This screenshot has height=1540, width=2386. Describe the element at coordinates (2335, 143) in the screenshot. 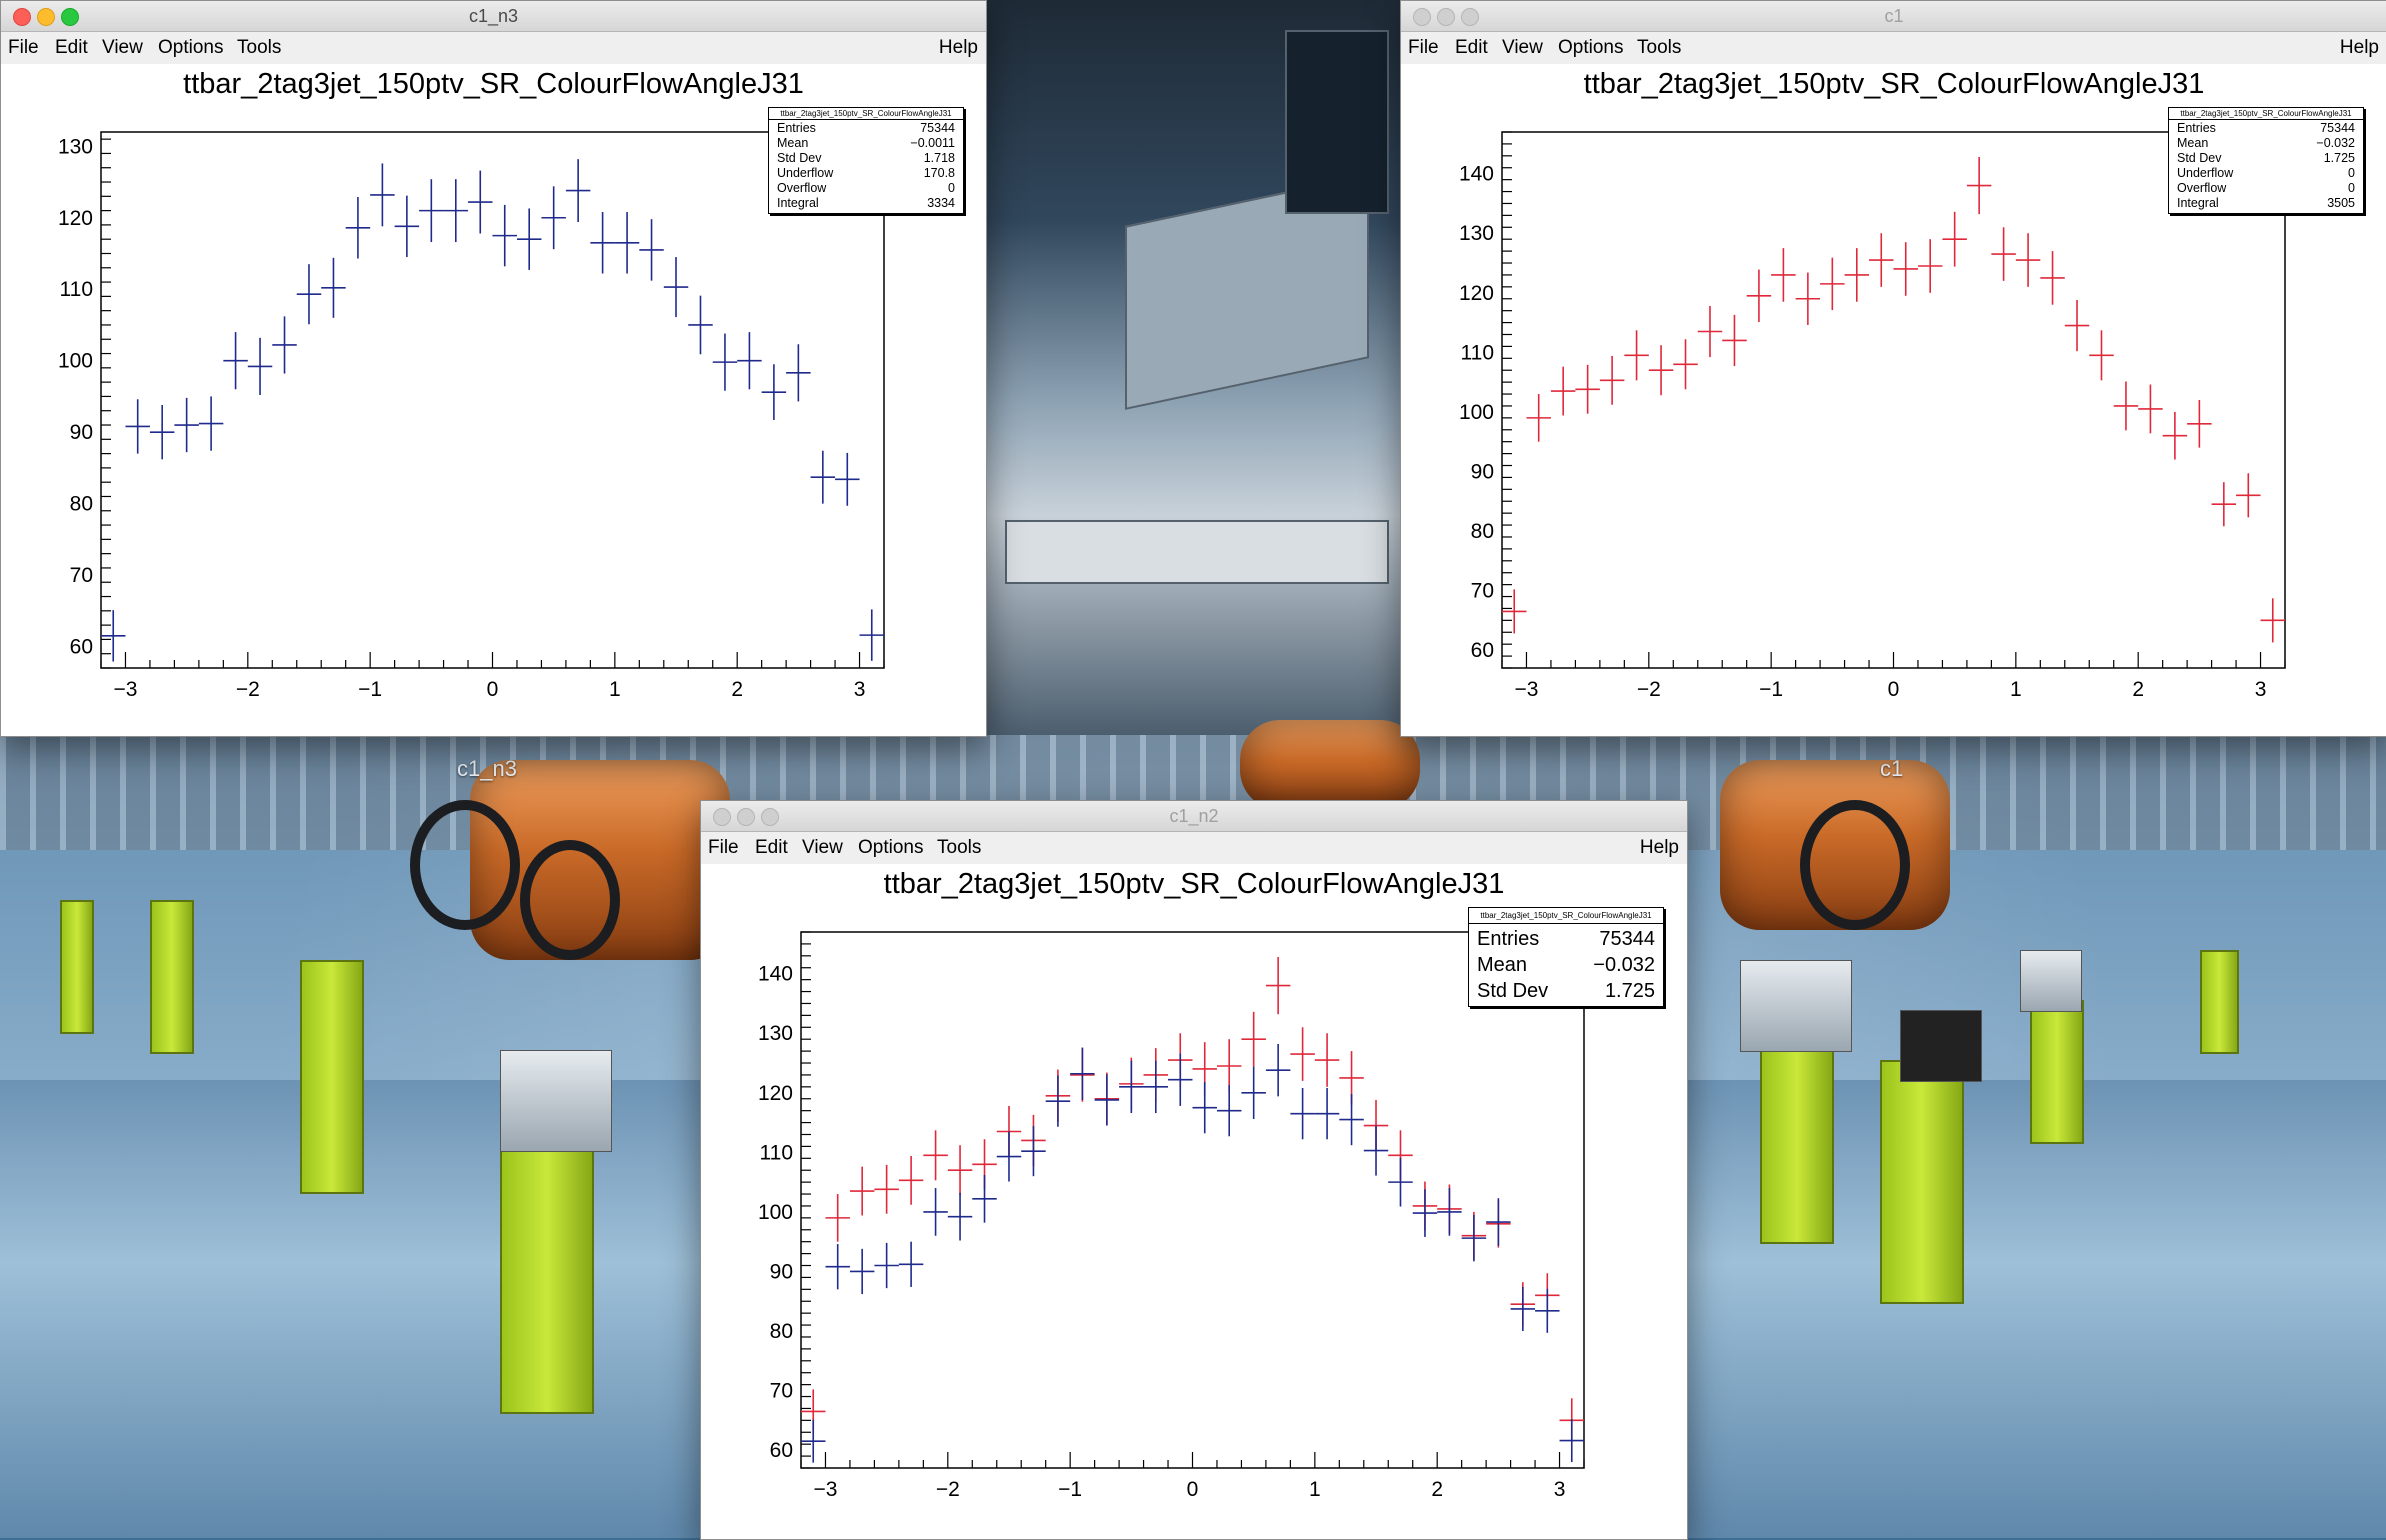

I see `stats-value: −0.032` at that location.